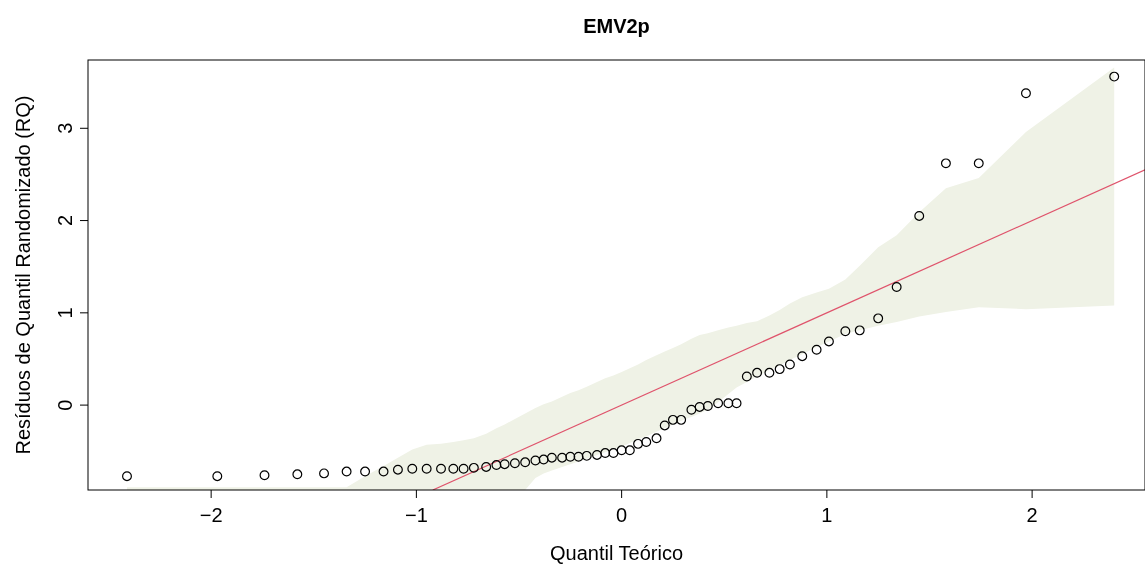 The width and height of the screenshot is (1145, 567). I want to click on x-tick-label: 2, so click(1032, 515).